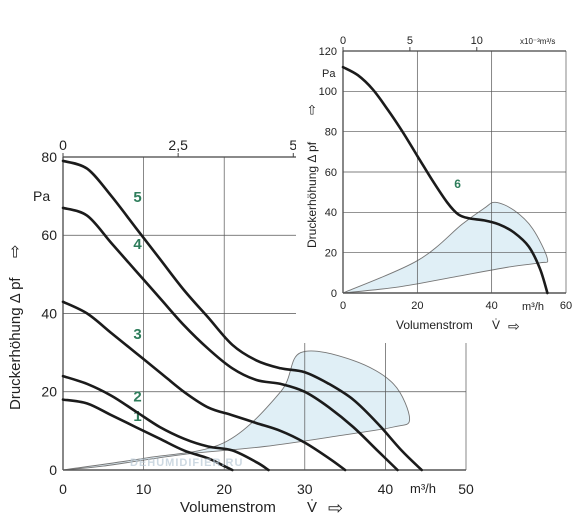 This screenshot has width=587, height=526. Describe the element at coordinates (334, 294) in the screenshot. I see `inset-y-tick-label: 0` at that location.